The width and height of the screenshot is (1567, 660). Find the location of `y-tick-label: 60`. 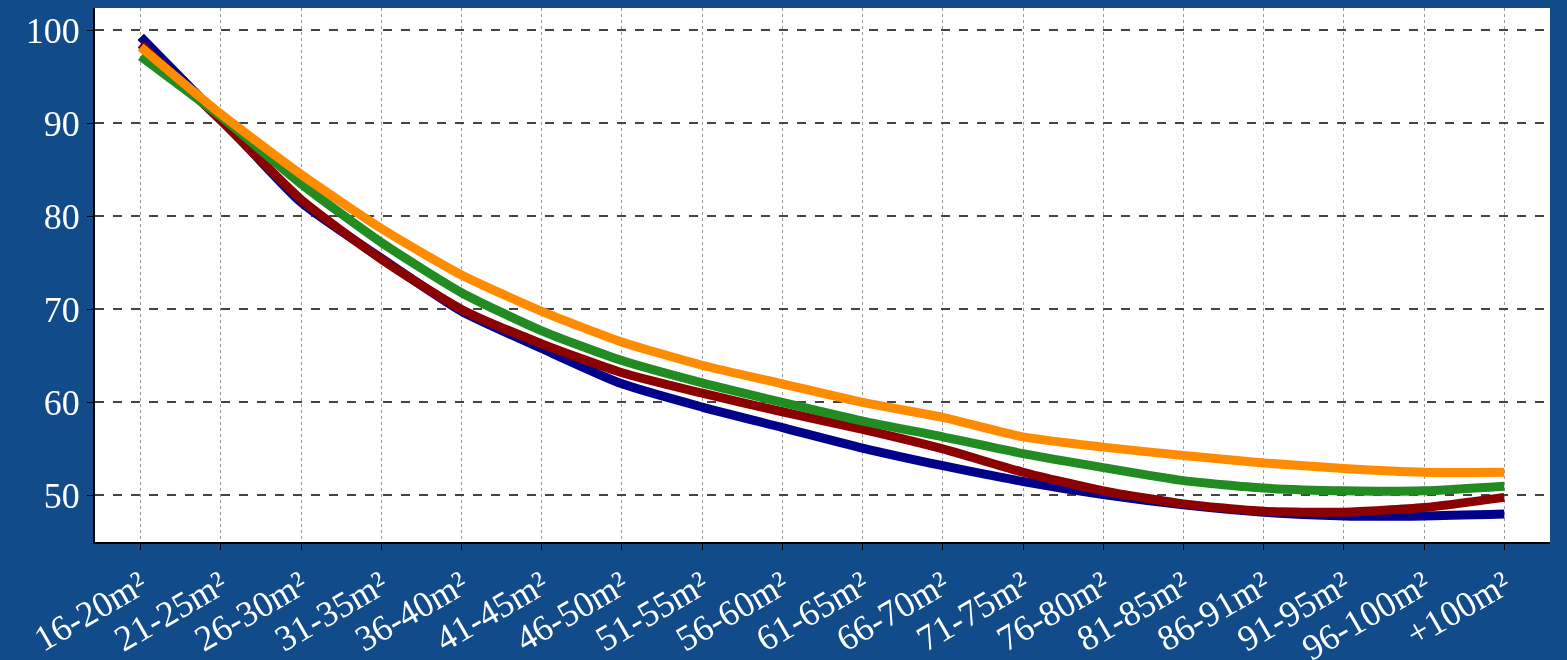

y-tick-label: 60 is located at coordinates (61, 403).